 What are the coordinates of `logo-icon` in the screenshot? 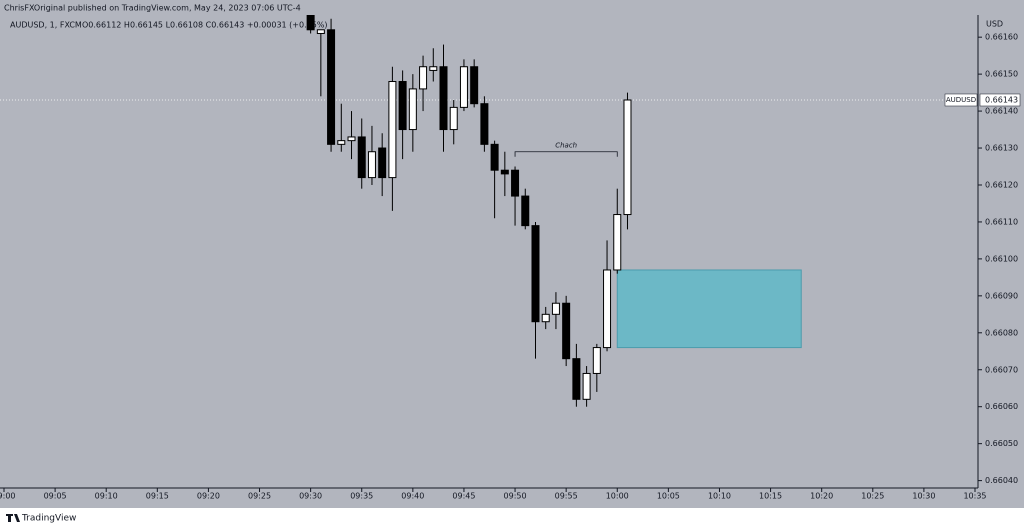 It's located at (13, 518).